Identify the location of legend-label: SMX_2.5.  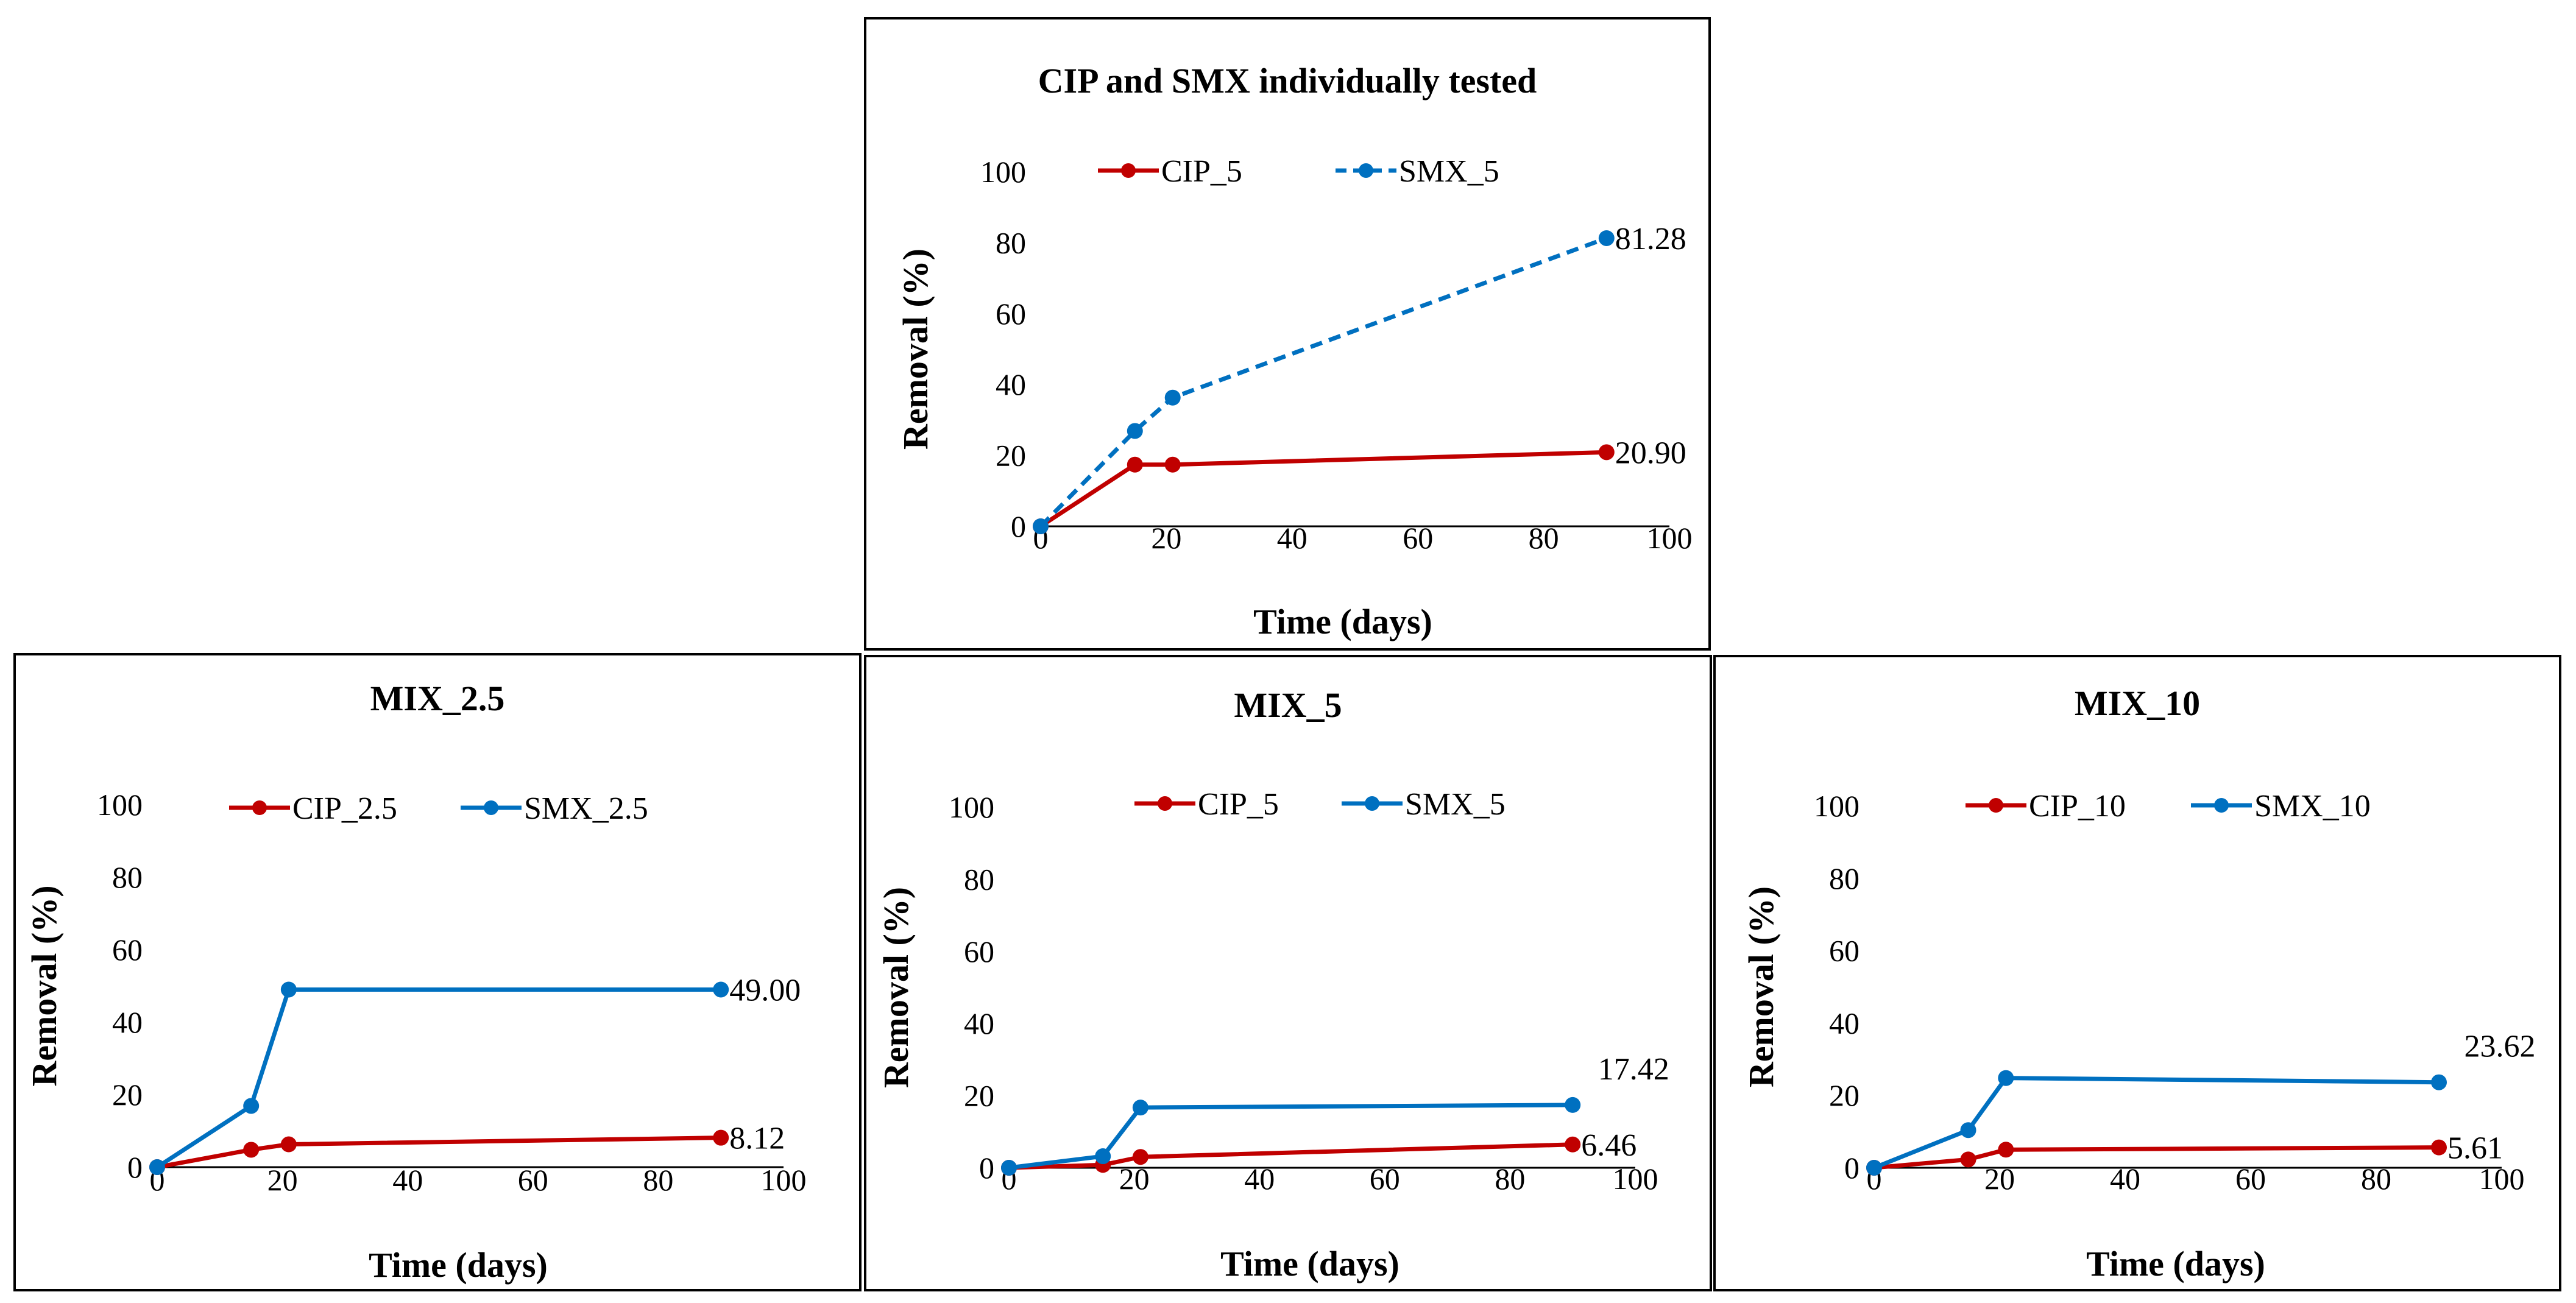
(586, 808).